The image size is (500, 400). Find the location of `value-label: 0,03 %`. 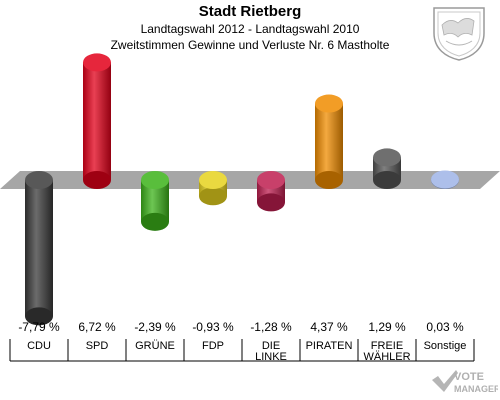

value-label: 0,03 % is located at coordinates (445, 327).